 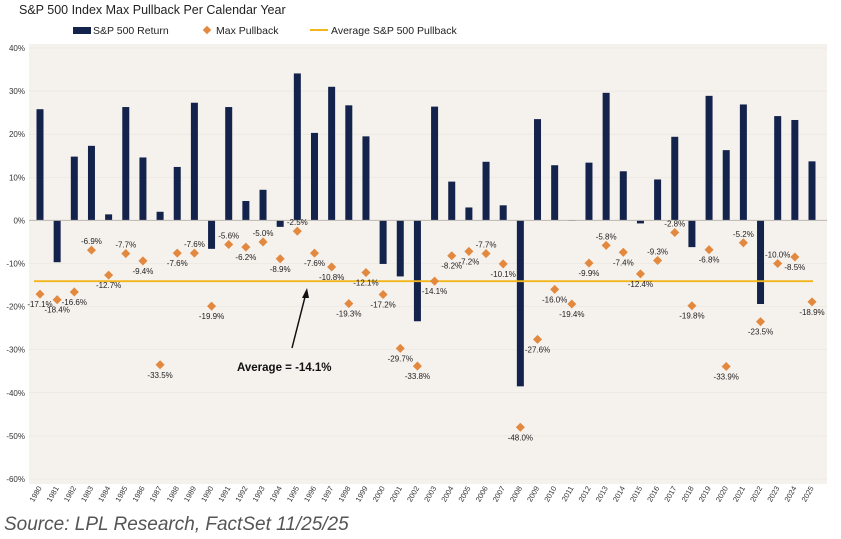 I want to click on pullback-label: -9.4%, so click(x=142, y=271).